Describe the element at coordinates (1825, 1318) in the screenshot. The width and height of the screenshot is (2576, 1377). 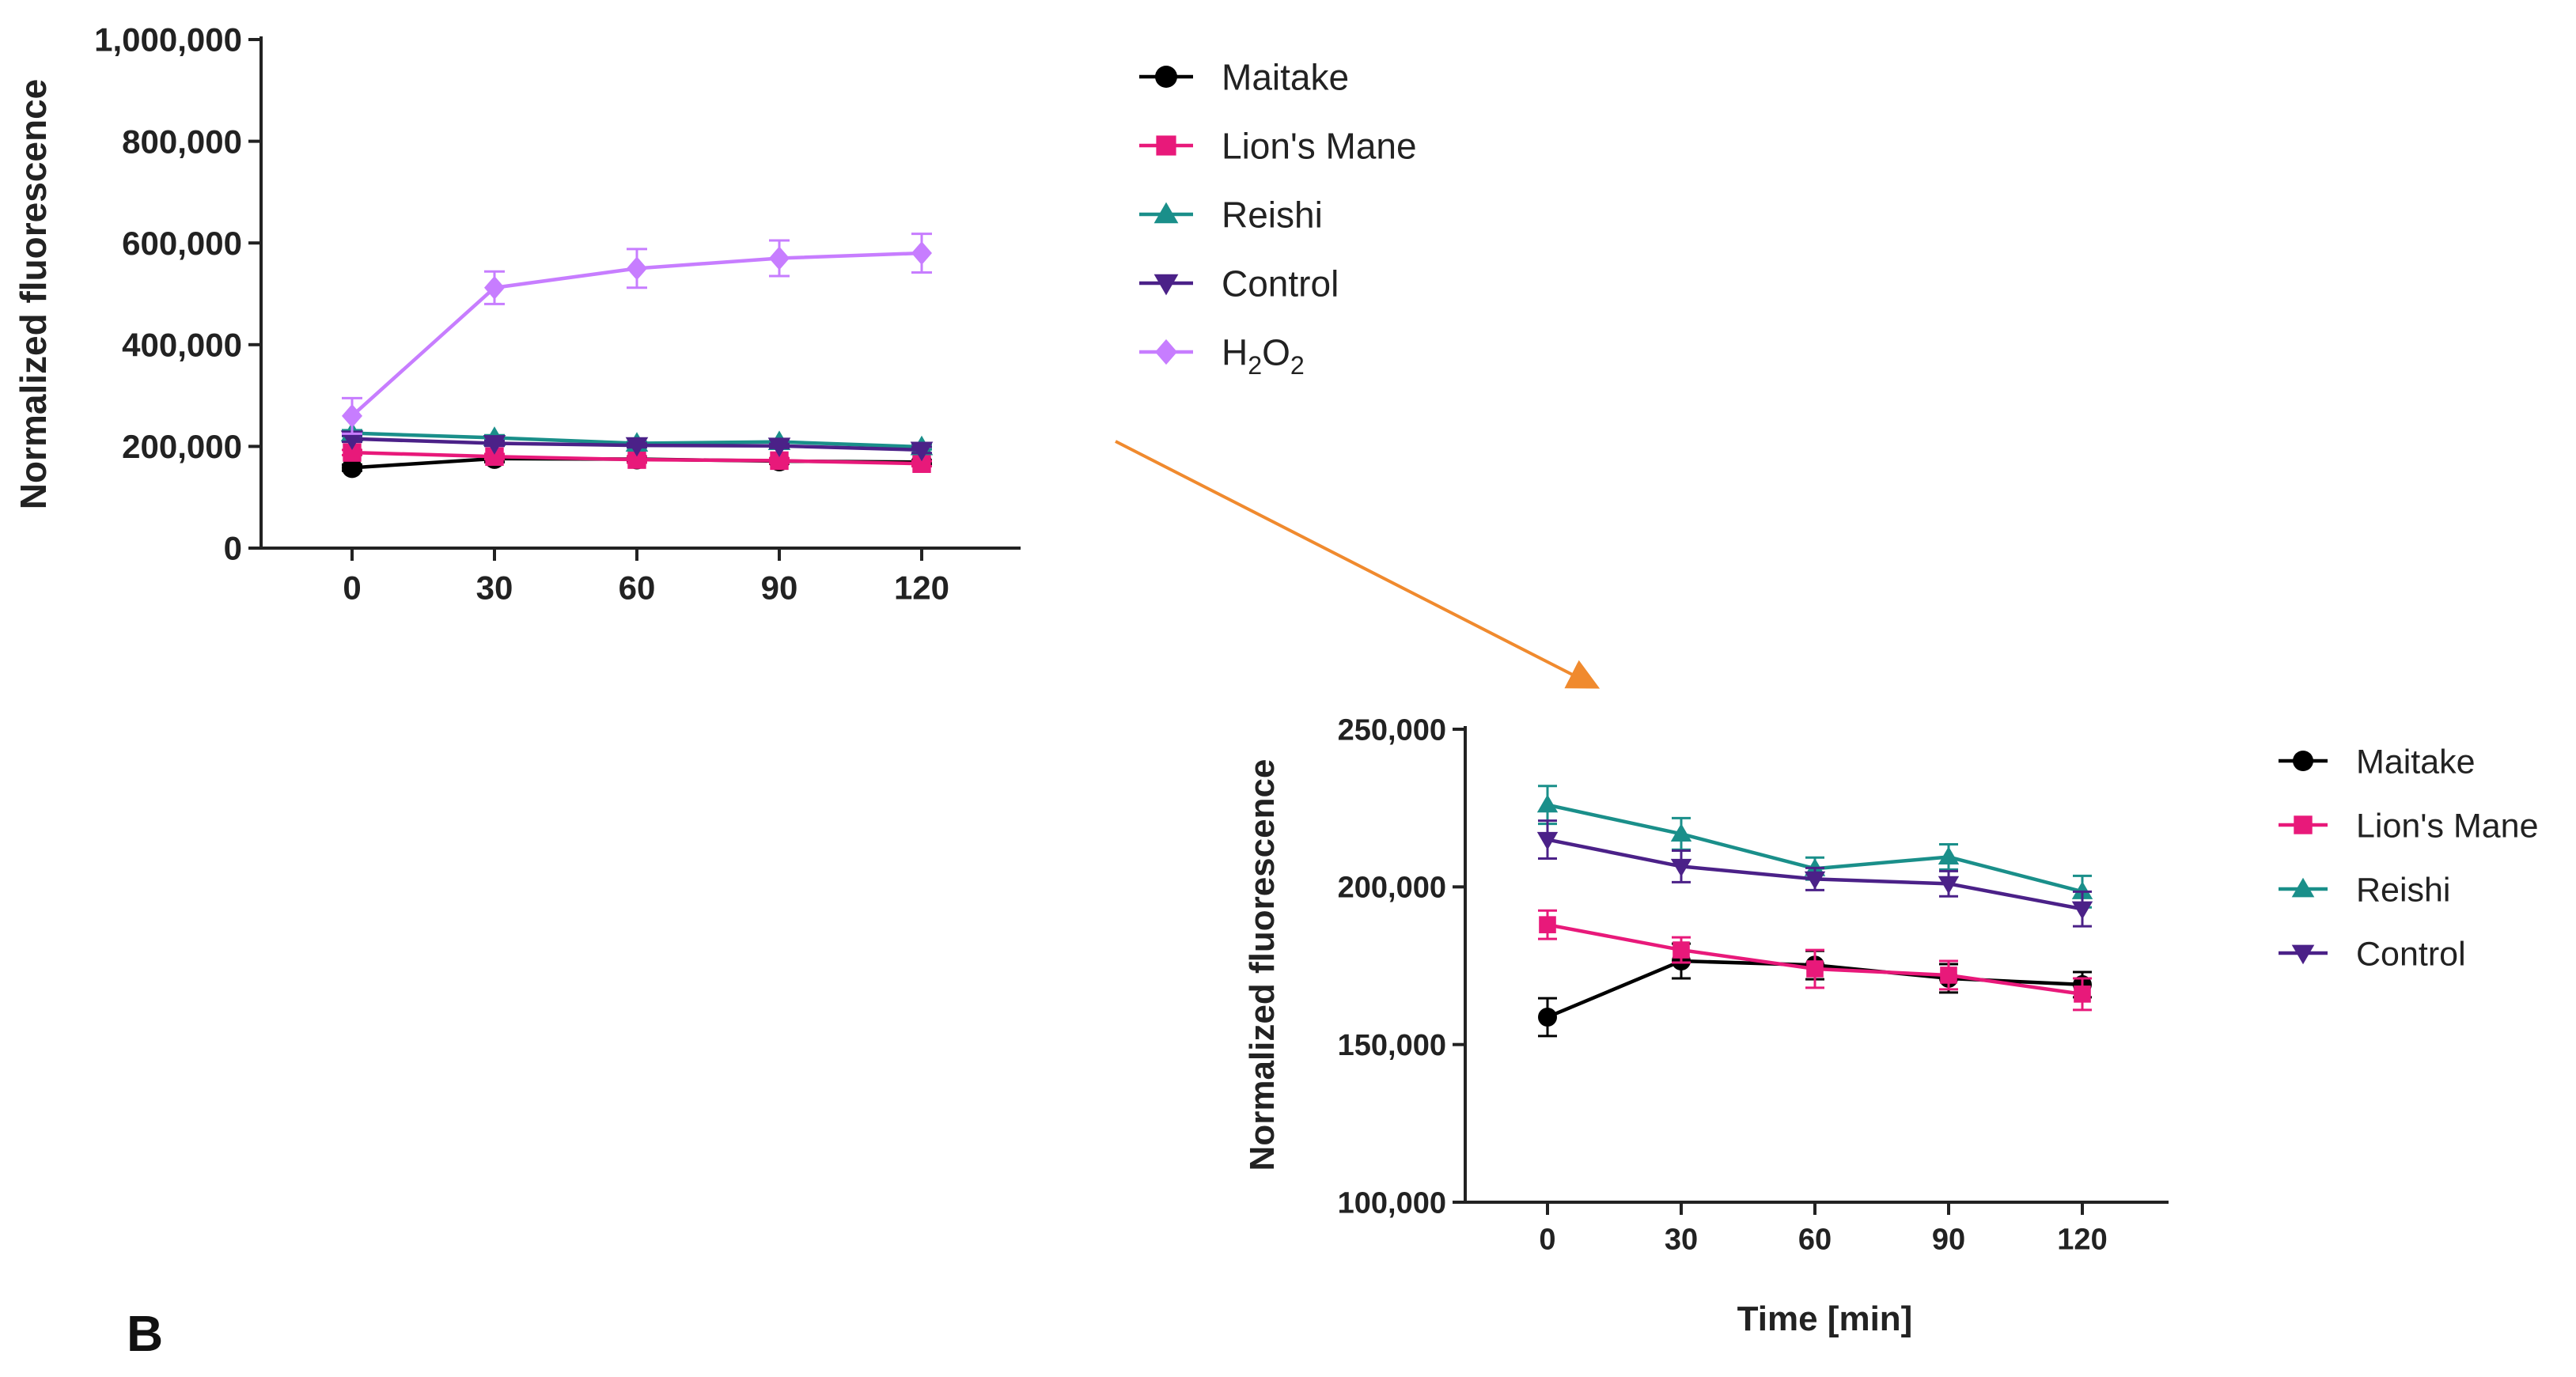
I see `x-axis-title: Time [min]` at that location.